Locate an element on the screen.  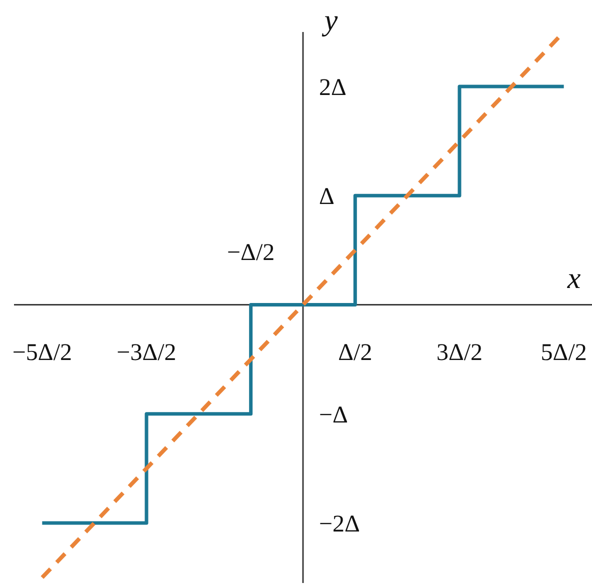
x-tick-label: 5Δ/2 is located at coordinates (563, 353).